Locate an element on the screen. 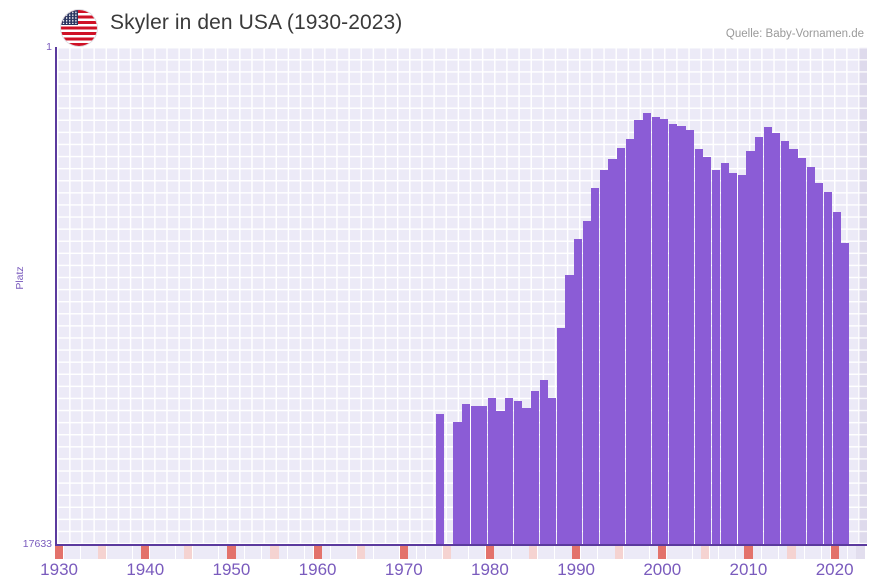  flag-canton is located at coordinates (69, 17).